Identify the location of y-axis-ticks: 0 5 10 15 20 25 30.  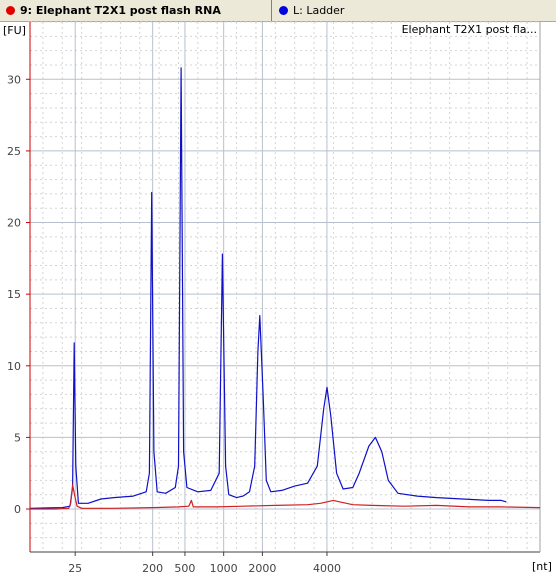
(18, 294).